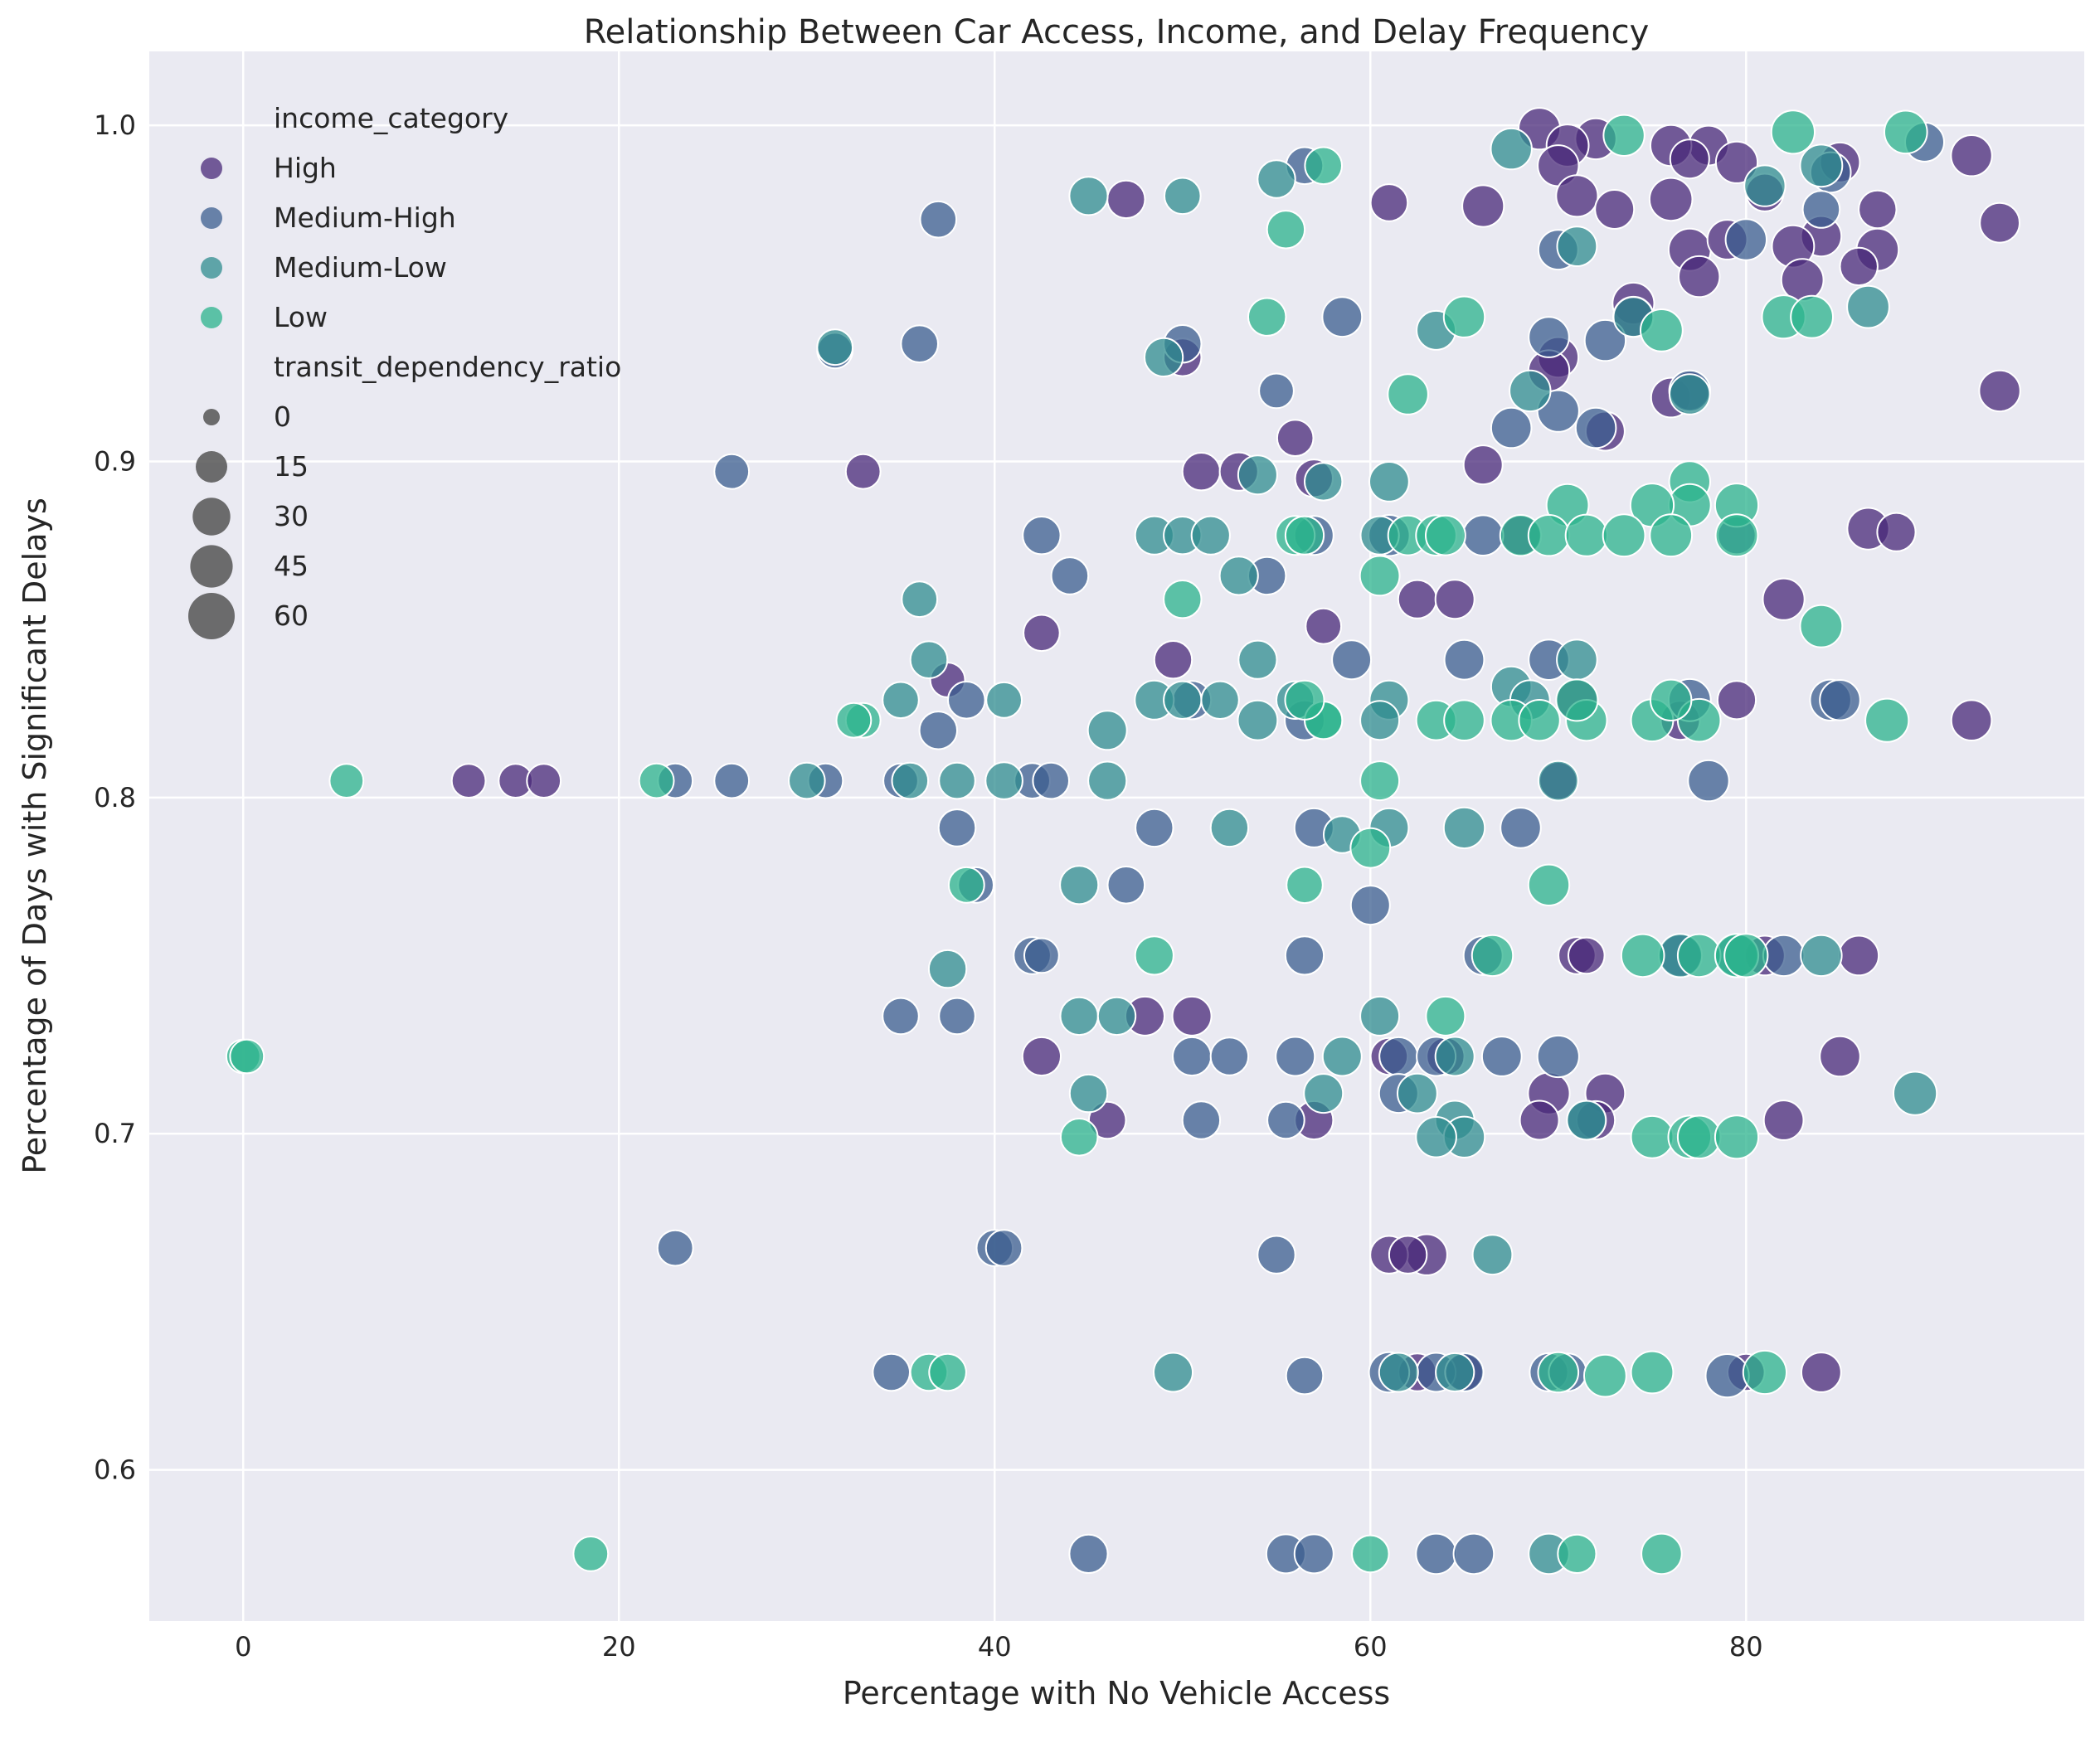 This screenshot has width=2100, height=1738. What do you see at coordinates (305, 168) in the screenshot?
I see `legend-label: High` at bounding box center [305, 168].